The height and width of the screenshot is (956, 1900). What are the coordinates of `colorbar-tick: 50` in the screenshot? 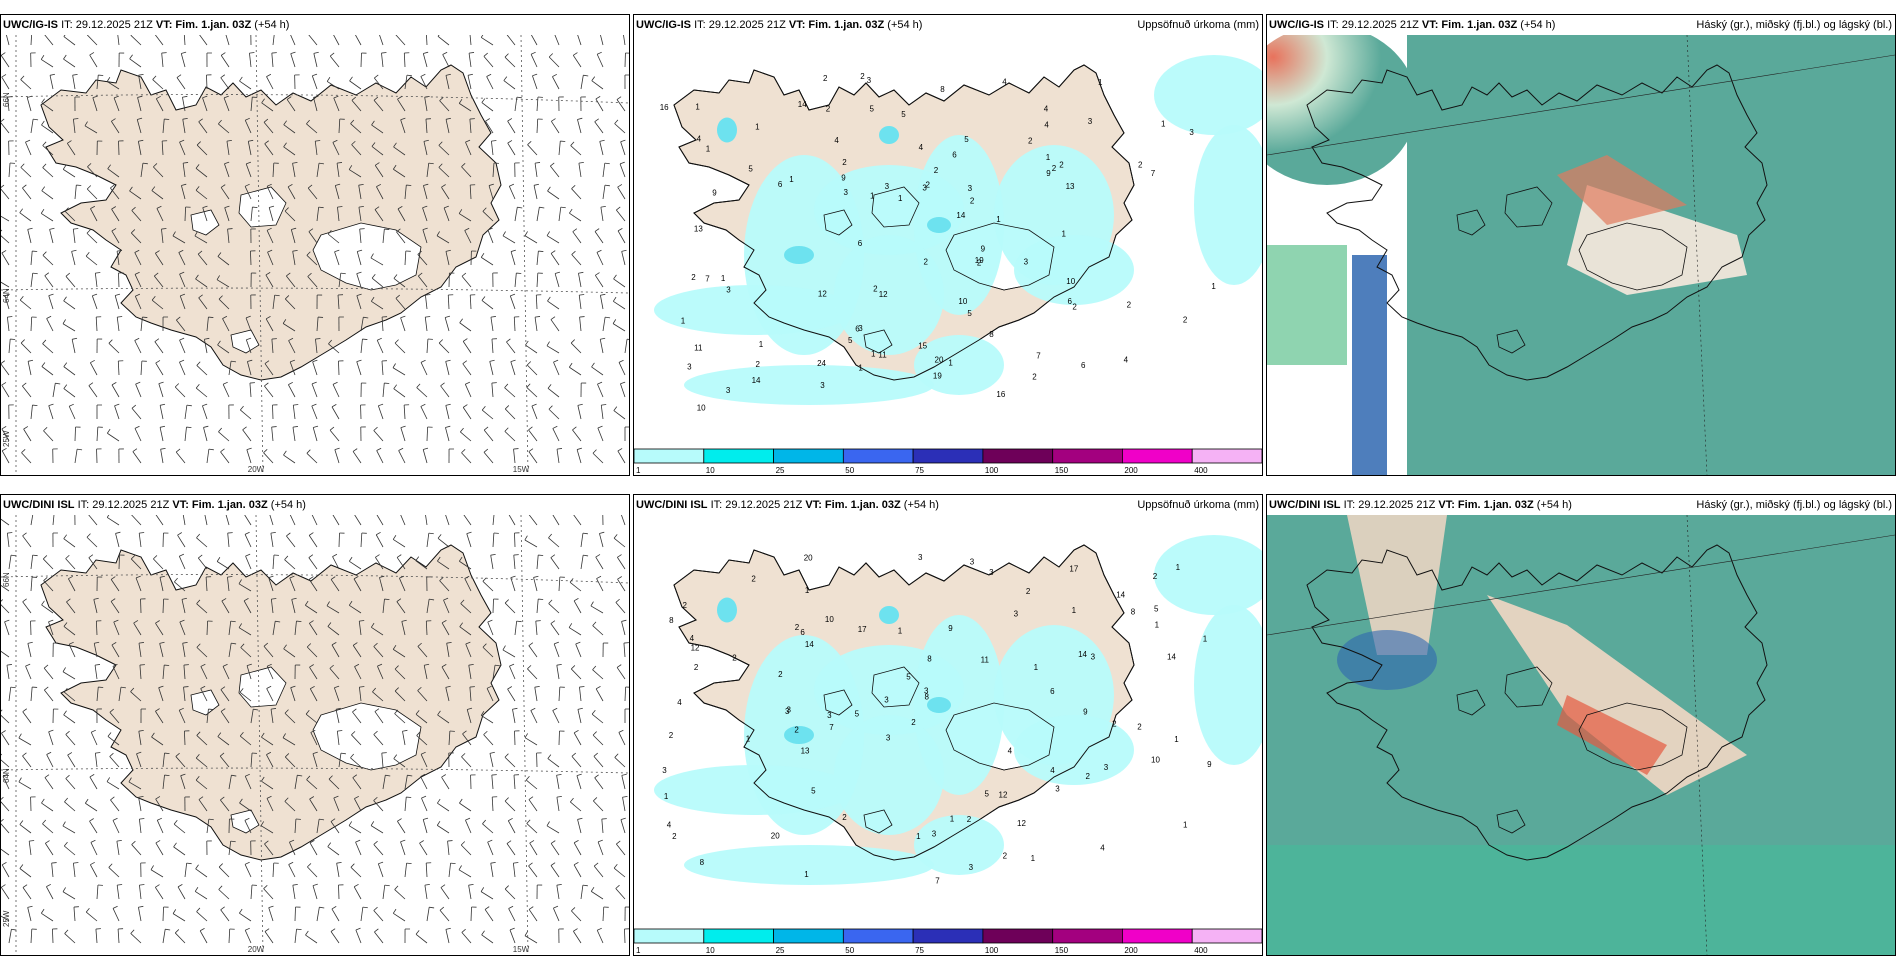 It's located at (849, 950).